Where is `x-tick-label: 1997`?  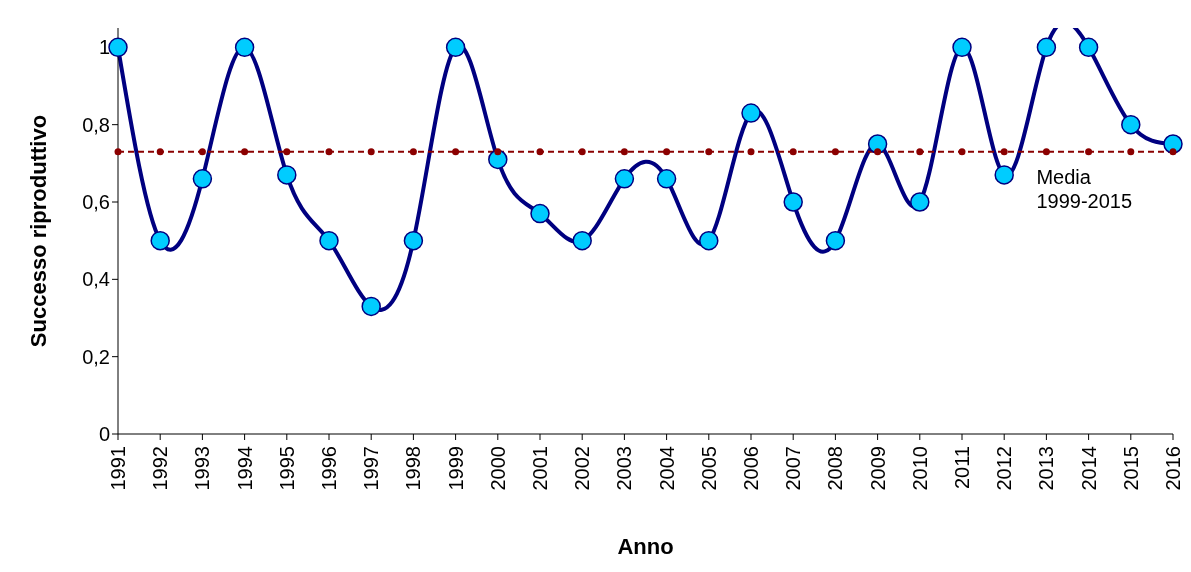 x-tick-label: 1997 is located at coordinates (371, 468).